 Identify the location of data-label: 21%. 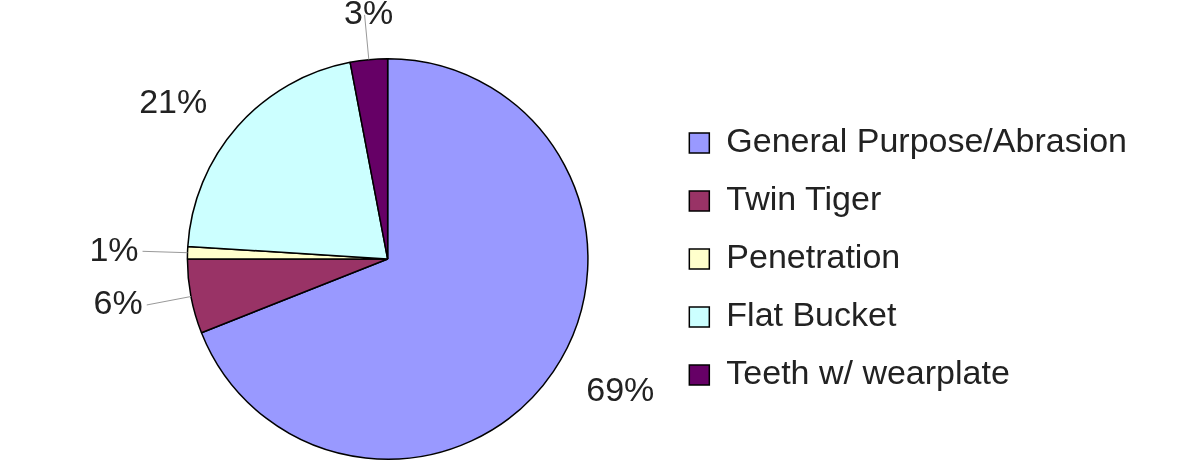
(173, 100).